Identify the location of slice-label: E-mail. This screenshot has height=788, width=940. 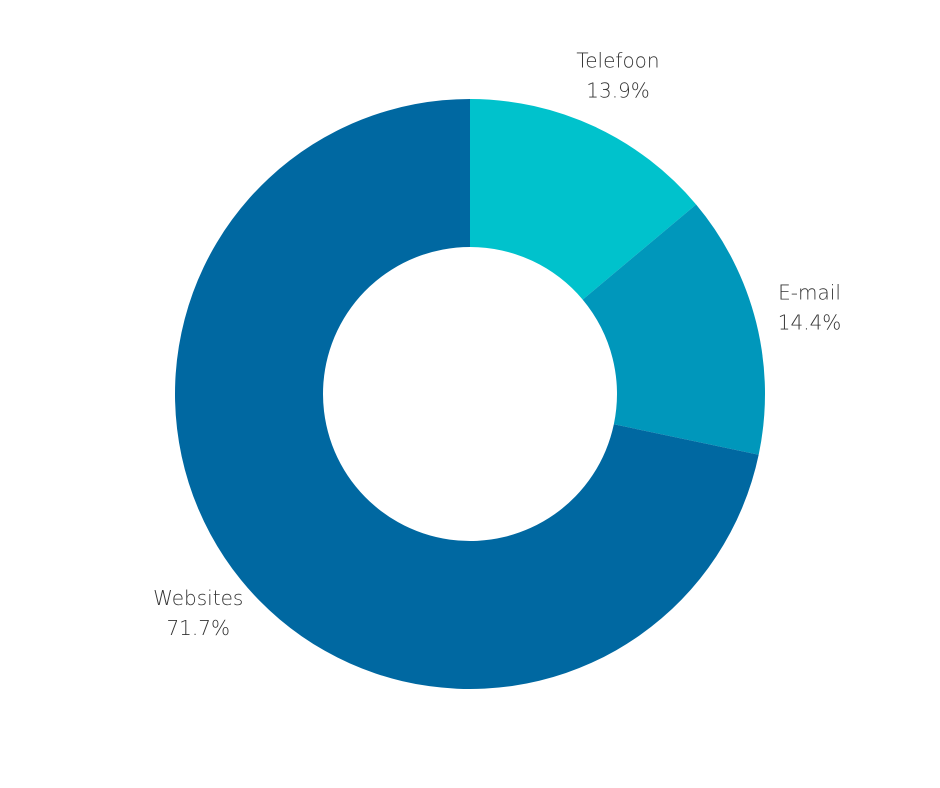
(809, 293).